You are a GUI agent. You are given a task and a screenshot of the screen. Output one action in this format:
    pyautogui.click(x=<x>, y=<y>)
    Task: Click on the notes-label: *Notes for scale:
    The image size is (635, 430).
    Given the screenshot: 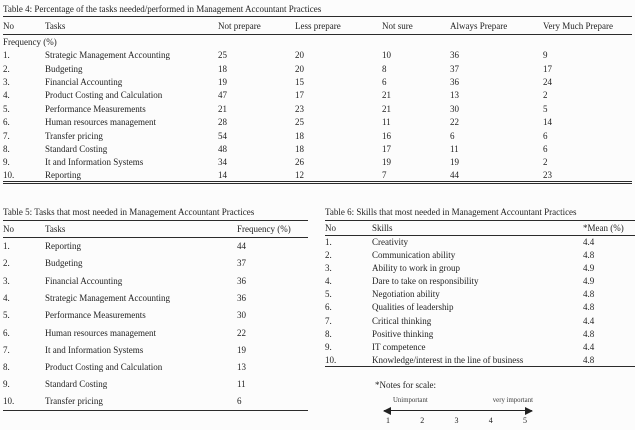 What is the action you would take?
    pyautogui.click(x=405, y=384)
    